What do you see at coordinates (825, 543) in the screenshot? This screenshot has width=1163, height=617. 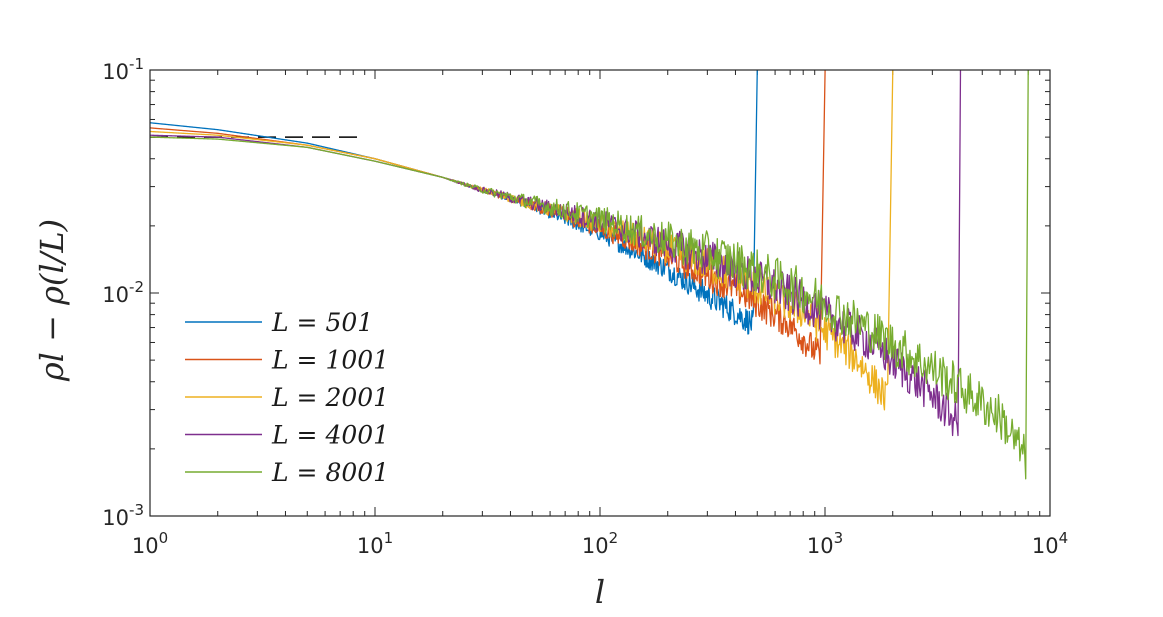 I see `x-tick-label: 10³` at bounding box center [825, 543].